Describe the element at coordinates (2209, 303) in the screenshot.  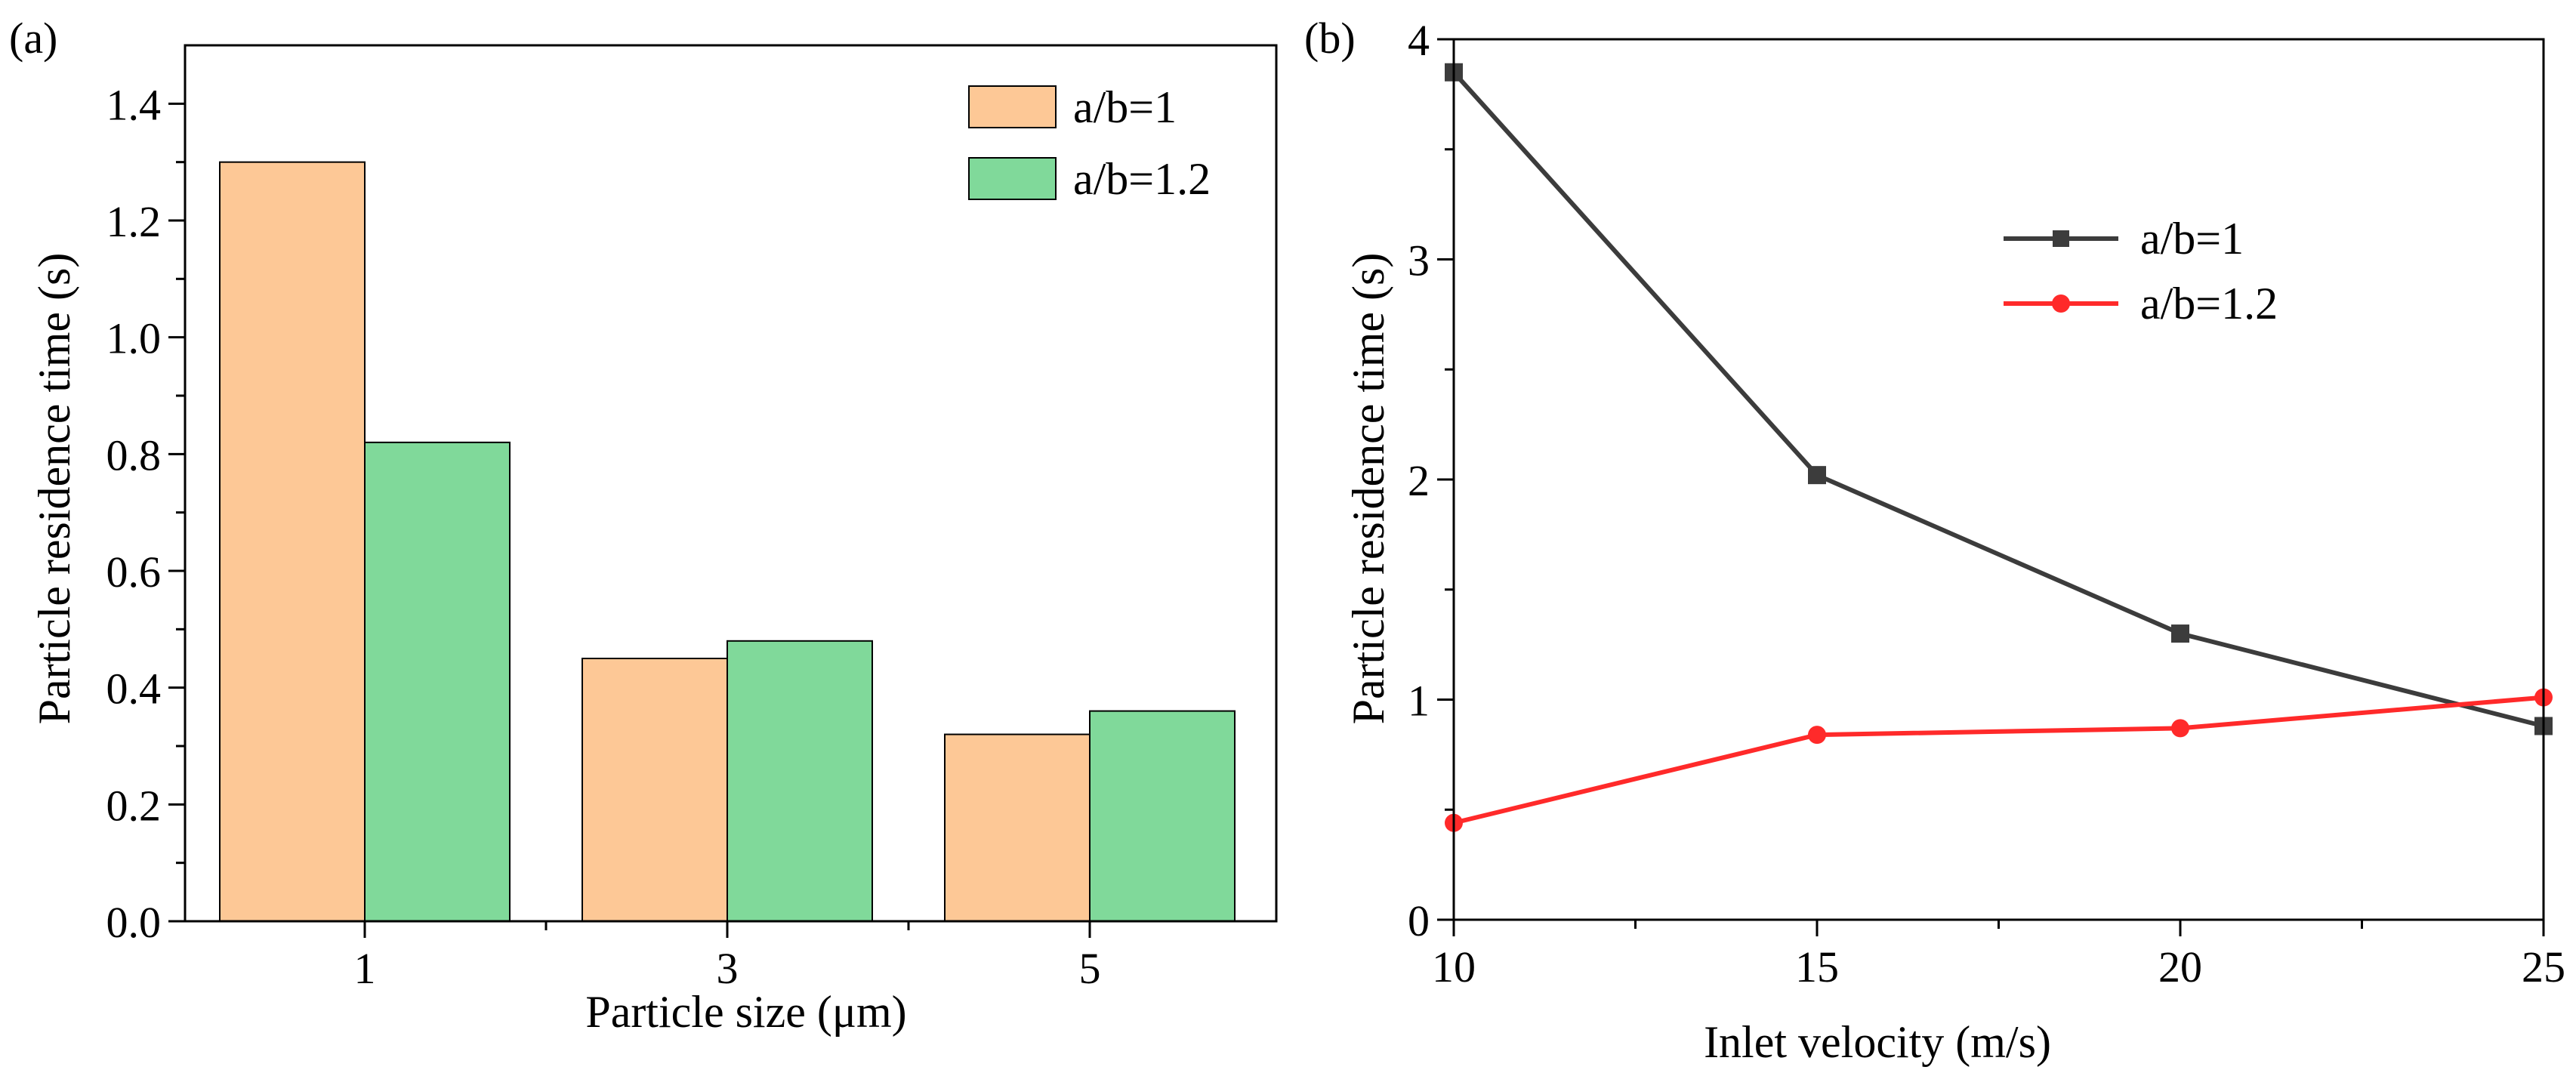
I see `legend-label-b-a-b-1-2: a/b=1.2` at that location.